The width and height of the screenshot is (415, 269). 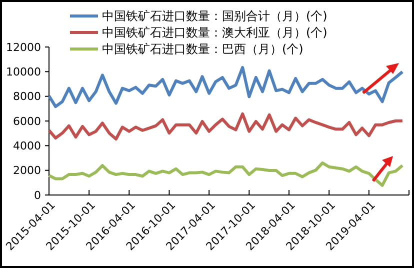 I want to click on y-tick-label: 6000, so click(x=27, y=121).